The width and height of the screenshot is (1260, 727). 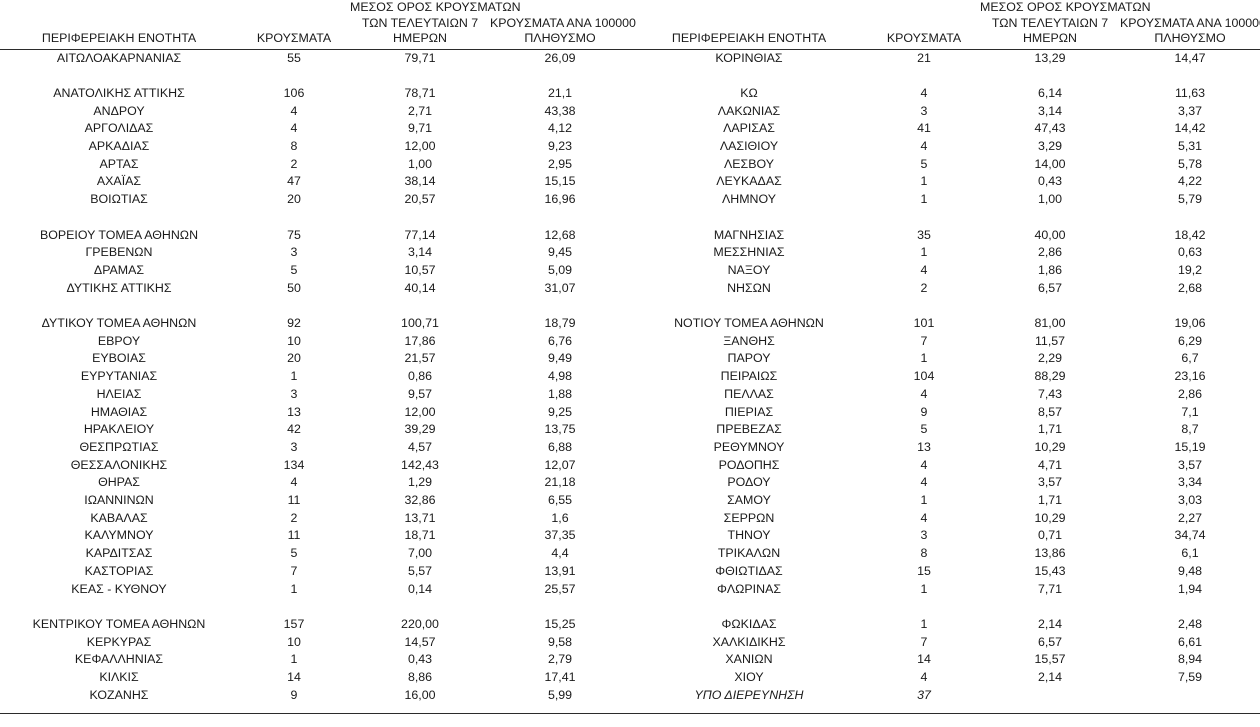 What do you see at coordinates (294, 252) in the screenshot?
I see `cell-cases: 3` at bounding box center [294, 252].